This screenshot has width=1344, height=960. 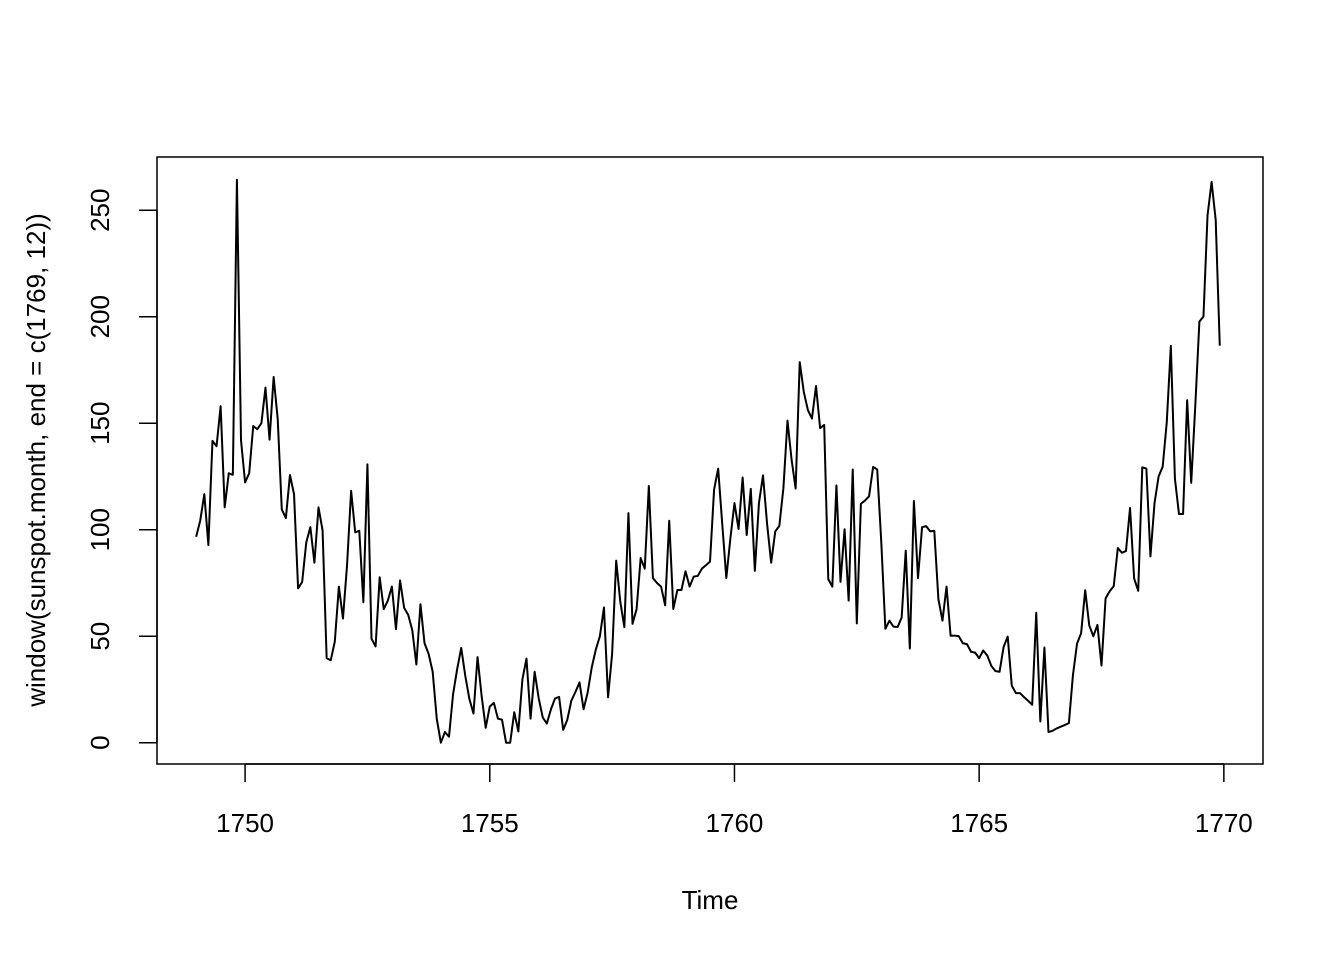 I want to click on y-tick-label: 100, so click(x=100, y=529).